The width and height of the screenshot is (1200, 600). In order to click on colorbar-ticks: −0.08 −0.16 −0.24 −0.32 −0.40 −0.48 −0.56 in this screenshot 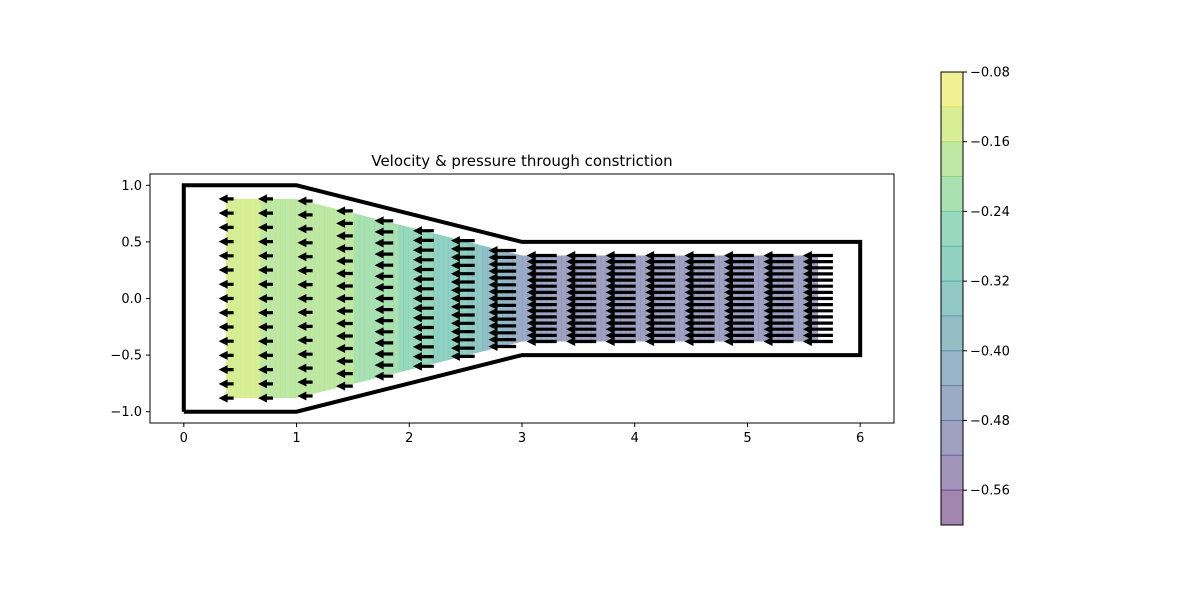, I will do `click(986, 282)`.